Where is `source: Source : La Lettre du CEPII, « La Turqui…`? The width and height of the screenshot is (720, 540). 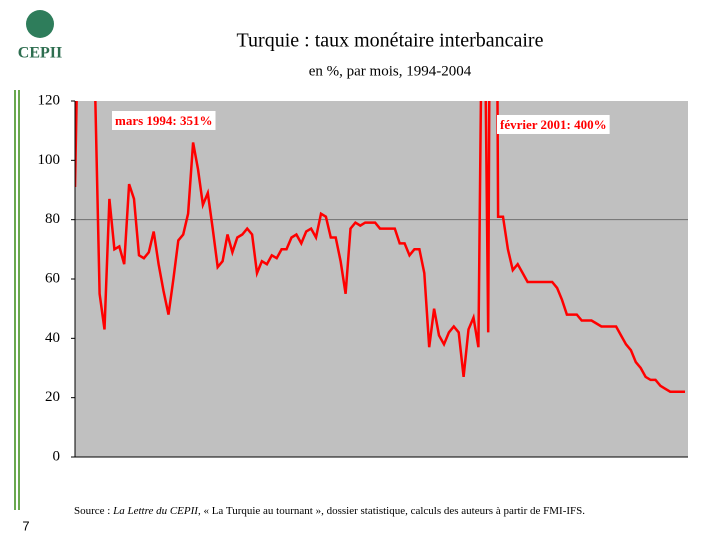 source: Source : La Lettre du CEPII, « La Turqui… is located at coordinates (329, 511).